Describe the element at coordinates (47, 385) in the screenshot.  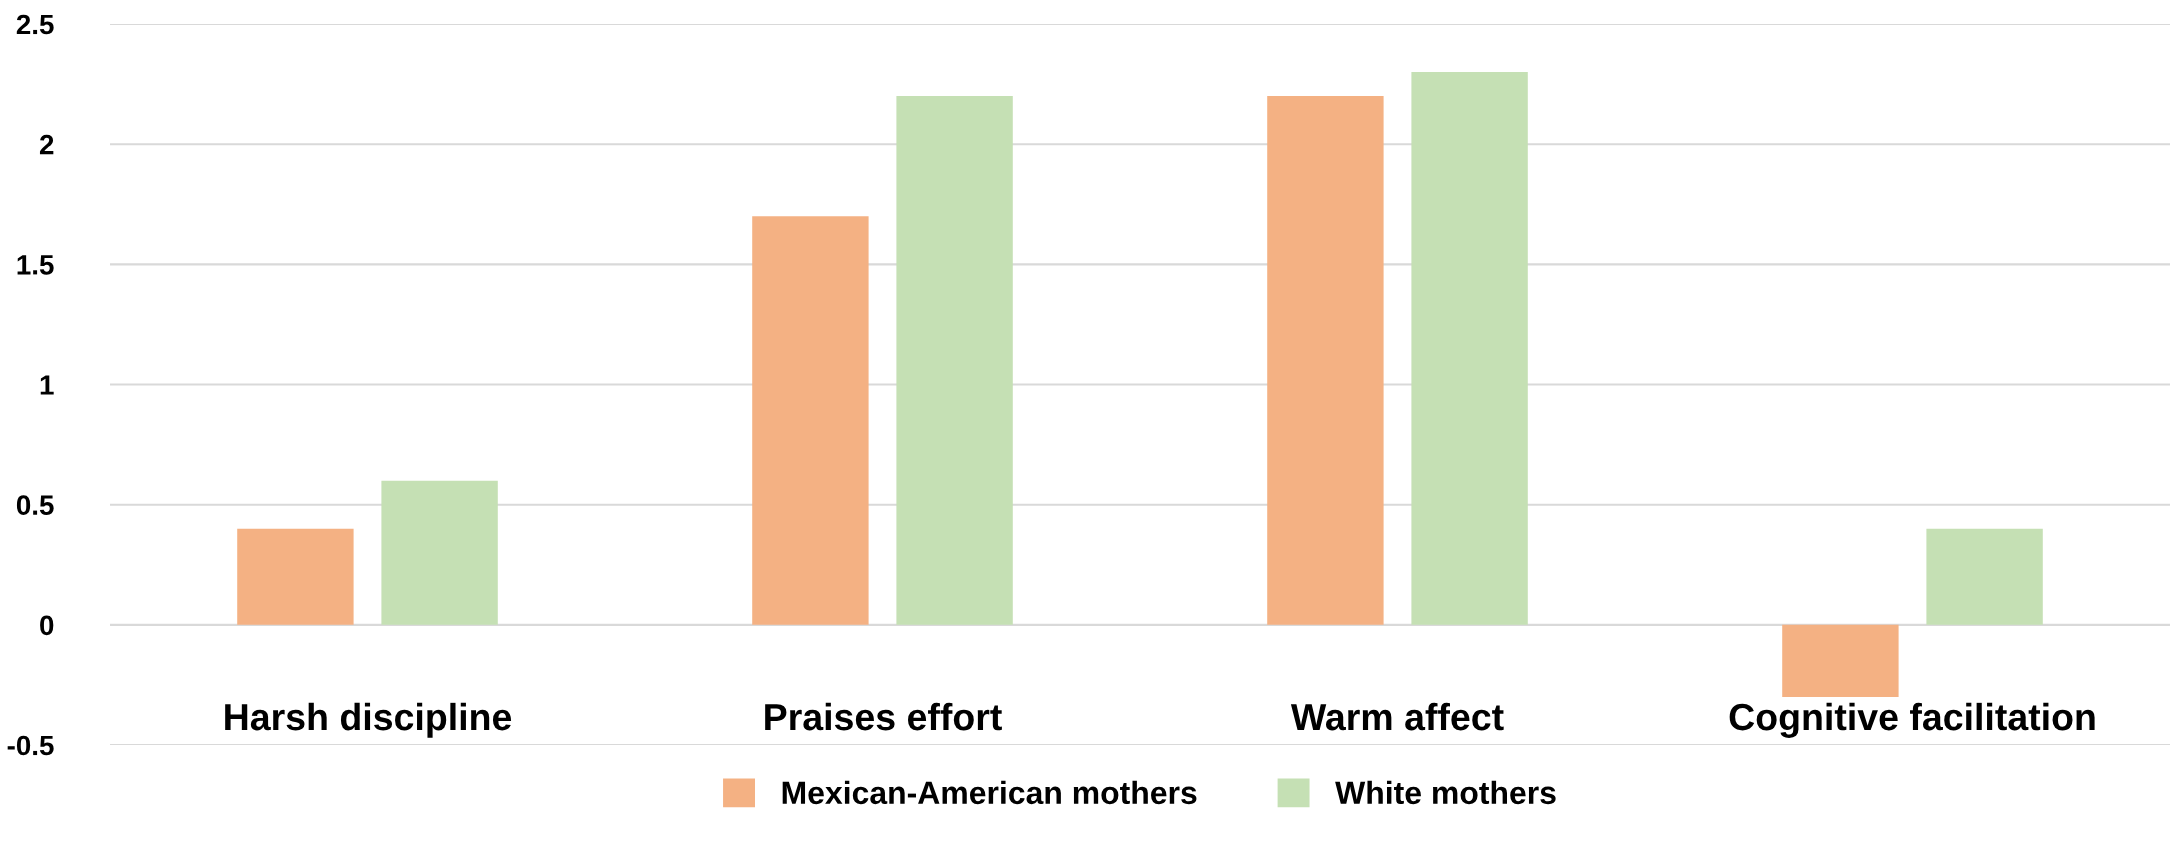
I see `y-tick-label: 1` at that location.